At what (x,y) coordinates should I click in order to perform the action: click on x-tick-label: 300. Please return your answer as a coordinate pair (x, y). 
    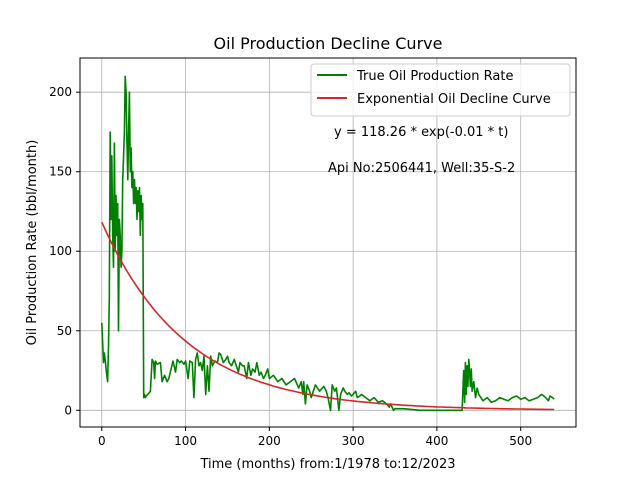
    Looking at the image, I should click on (353, 441).